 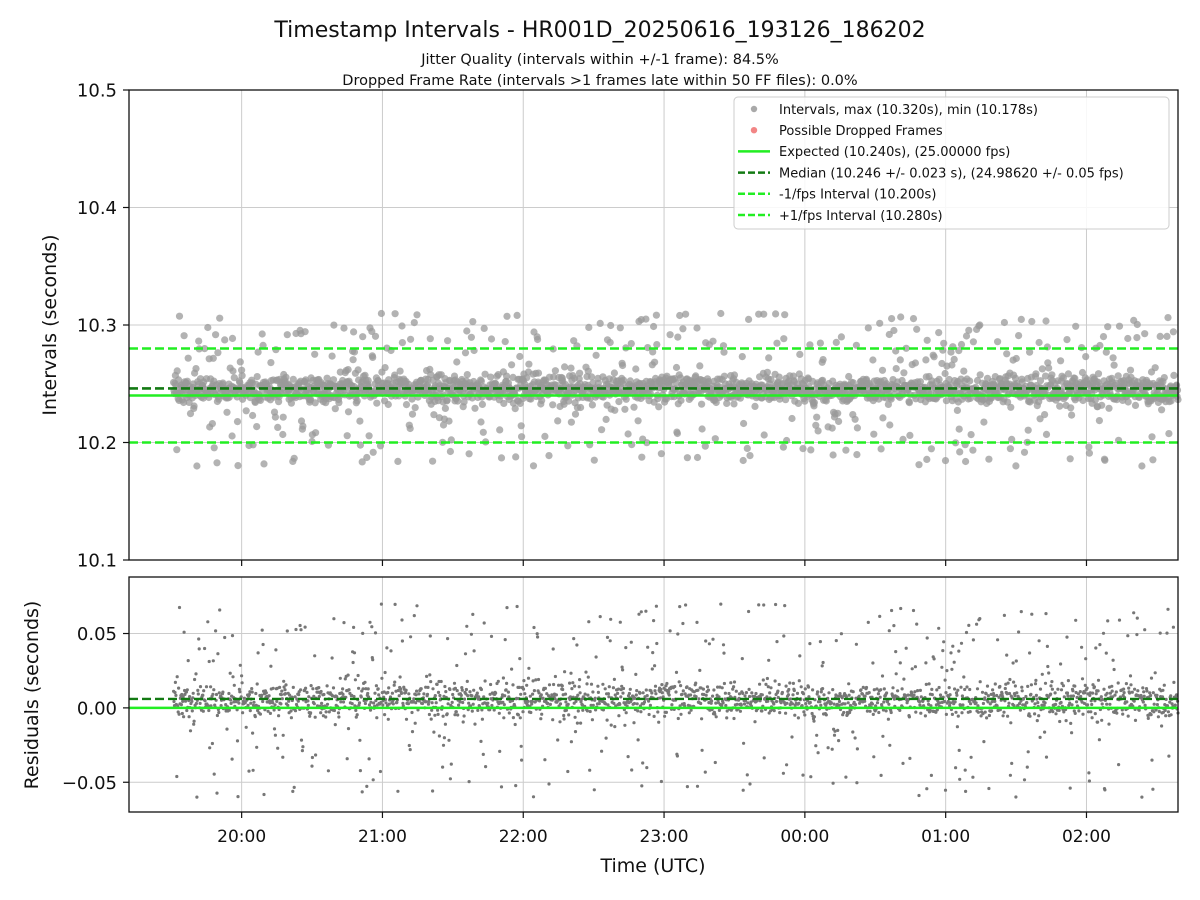 I want to click on residuals-x-ticks: 20:00 21:00 22:00 23:00 00:00 01:00 02:00, so click(x=664, y=829).